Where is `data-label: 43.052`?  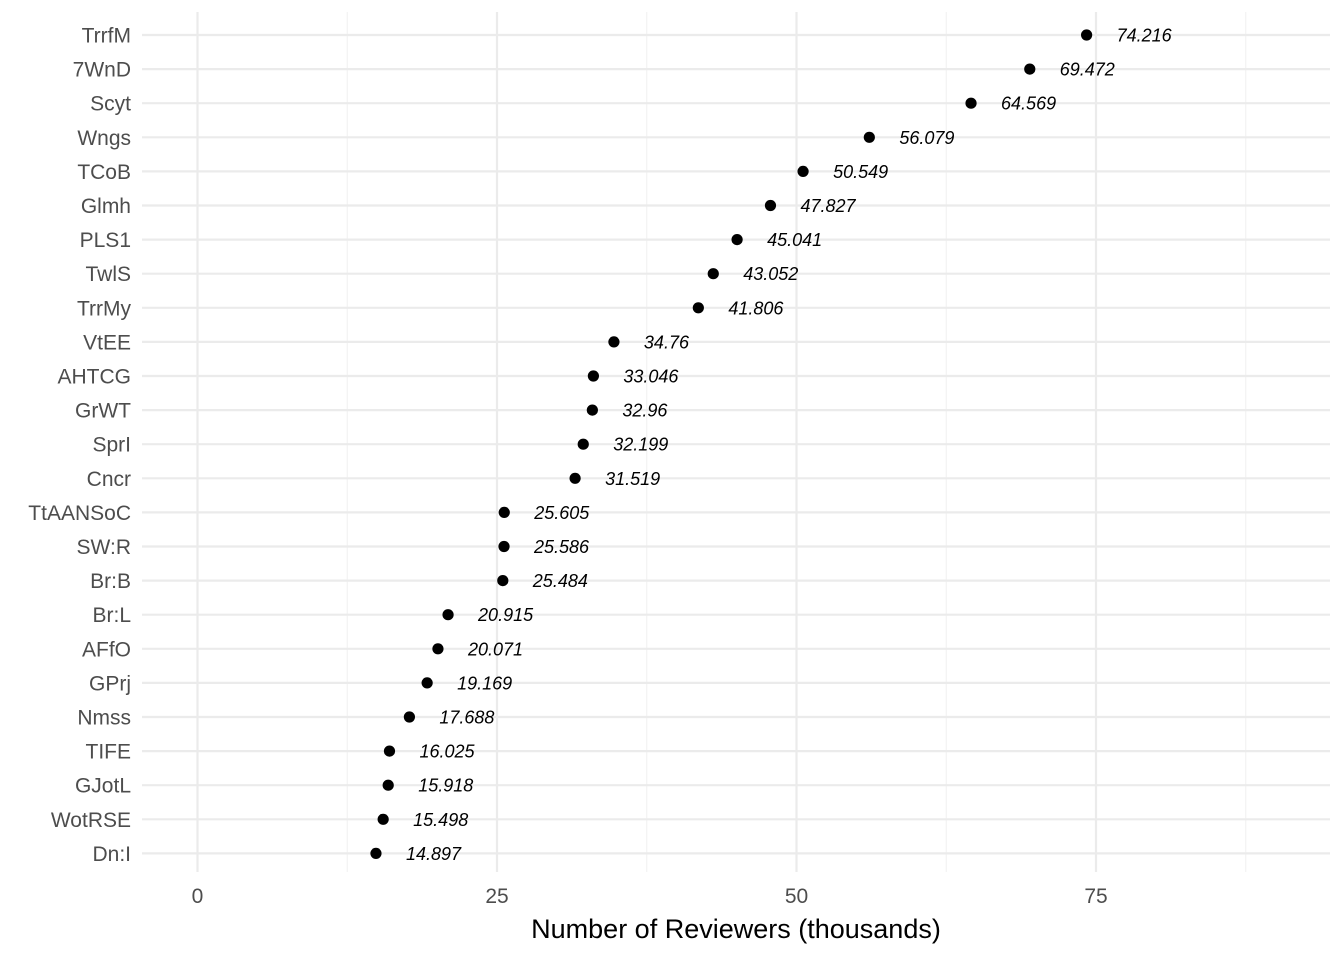
data-label: 43.052 is located at coordinates (770, 274).